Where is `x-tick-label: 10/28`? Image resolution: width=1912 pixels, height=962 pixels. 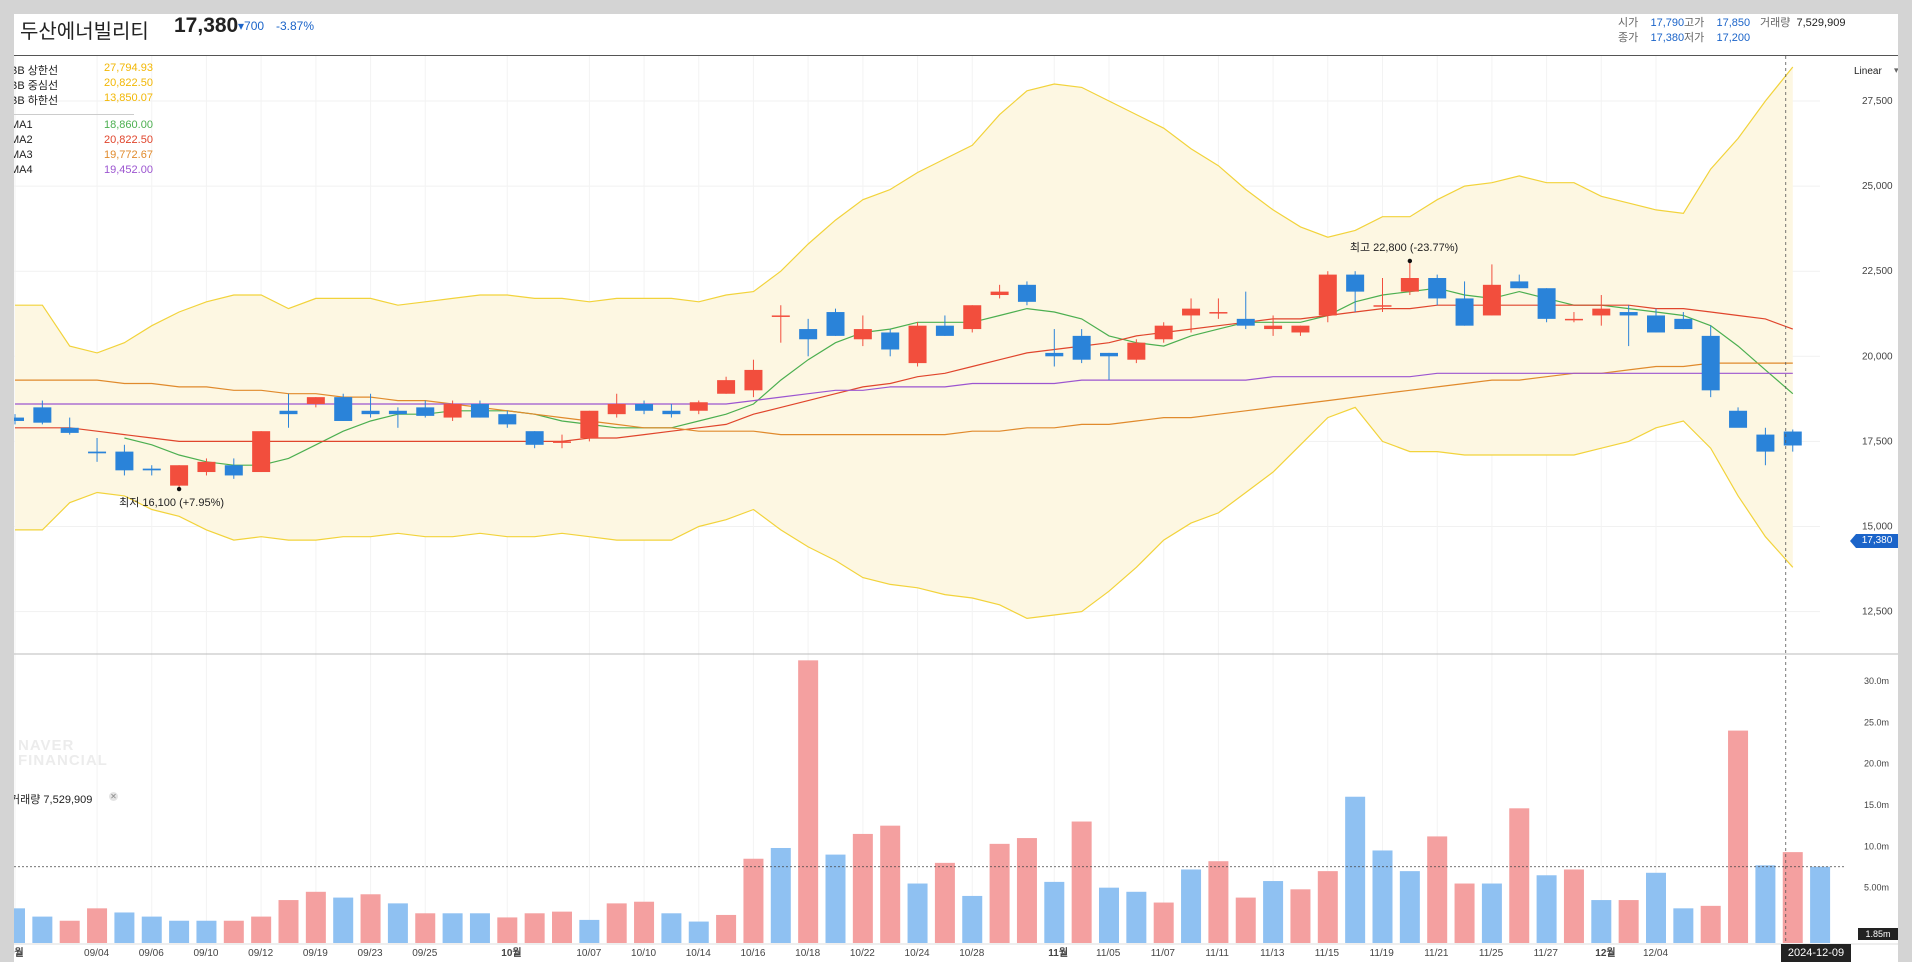
x-tick-label: 10/28 is located at coordinates (971, 953).